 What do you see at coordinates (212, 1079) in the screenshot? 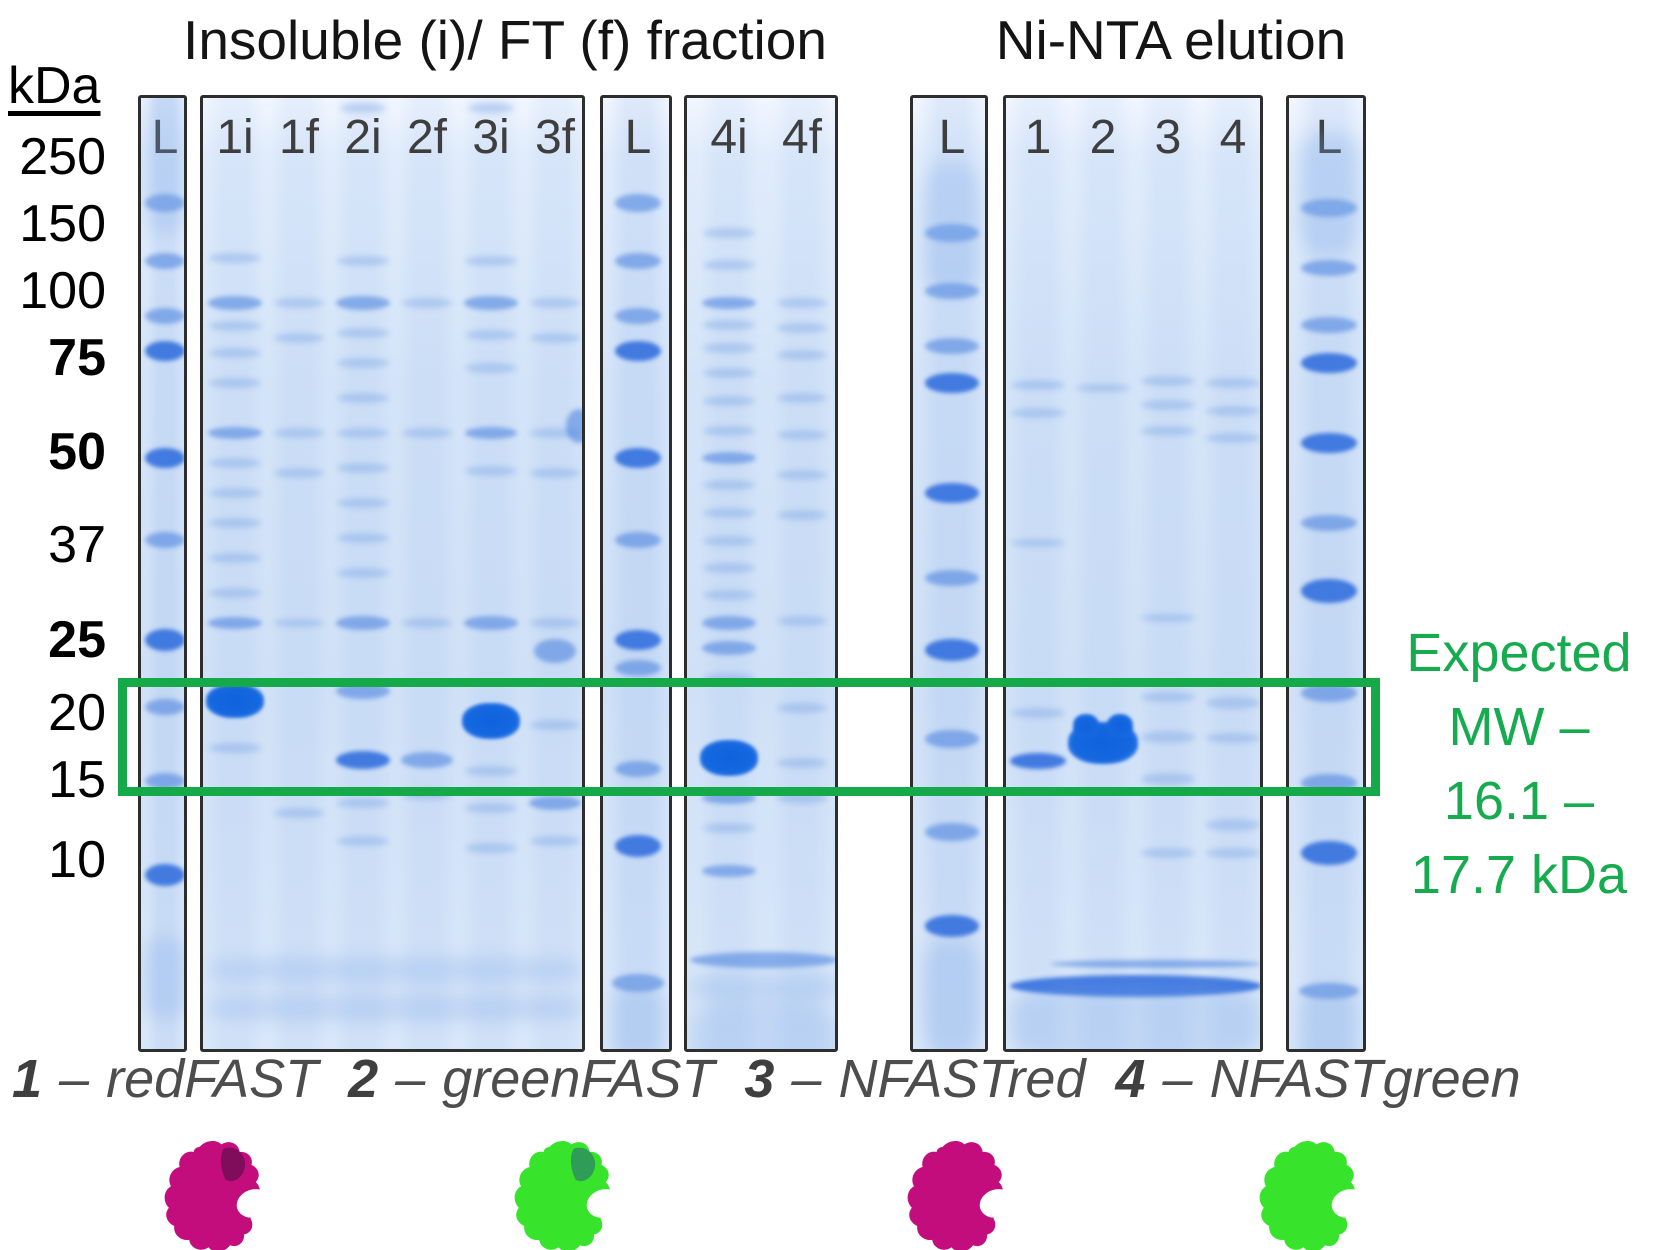
I see `legend-name: redFAST` at bounding box center [212, 1079].